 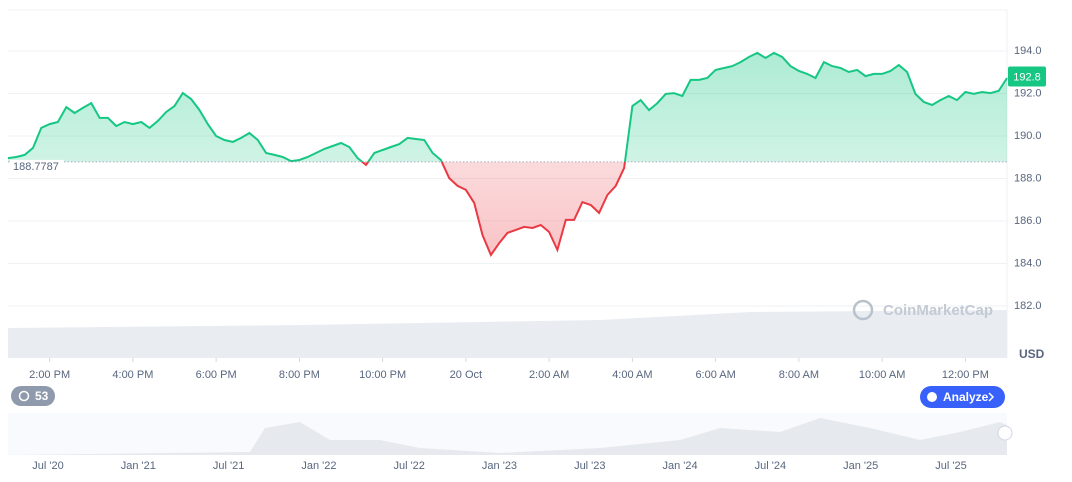 What do you see at coordinates (966, 397) in the screenshot?
I see `analyze-label: Analyze` at bounding box center [966, 397].